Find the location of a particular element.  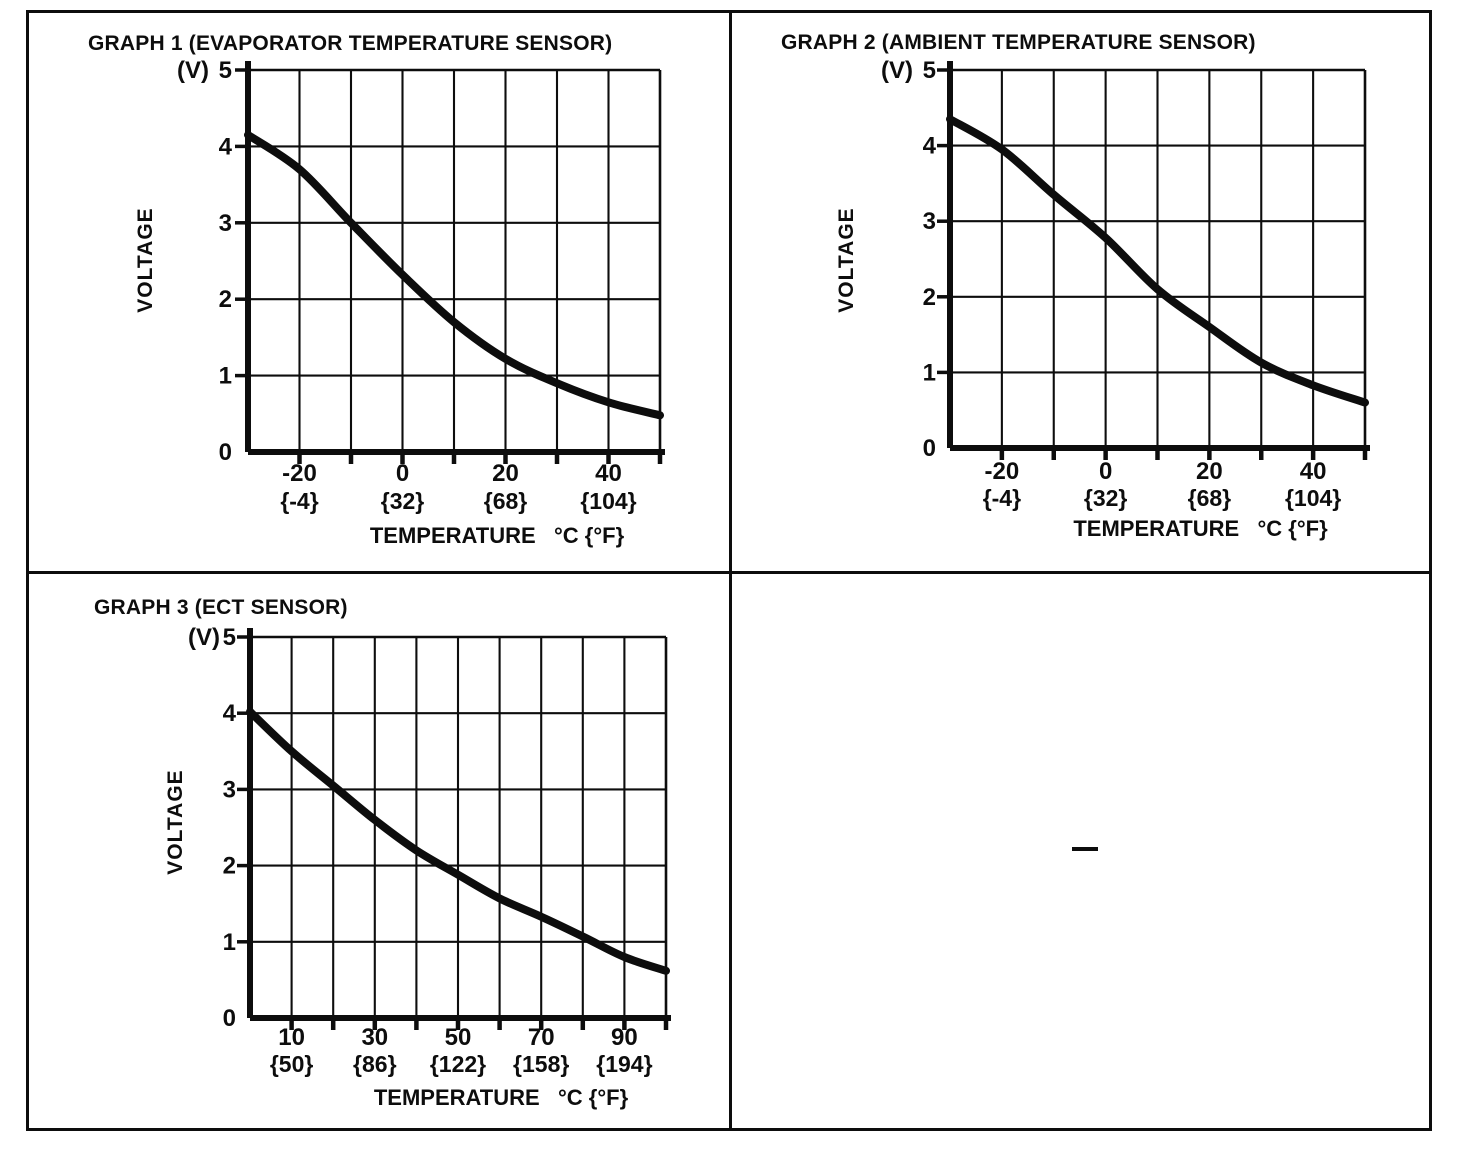

graph3-xtick-f: {194} is located at coordinates (624, 1064).